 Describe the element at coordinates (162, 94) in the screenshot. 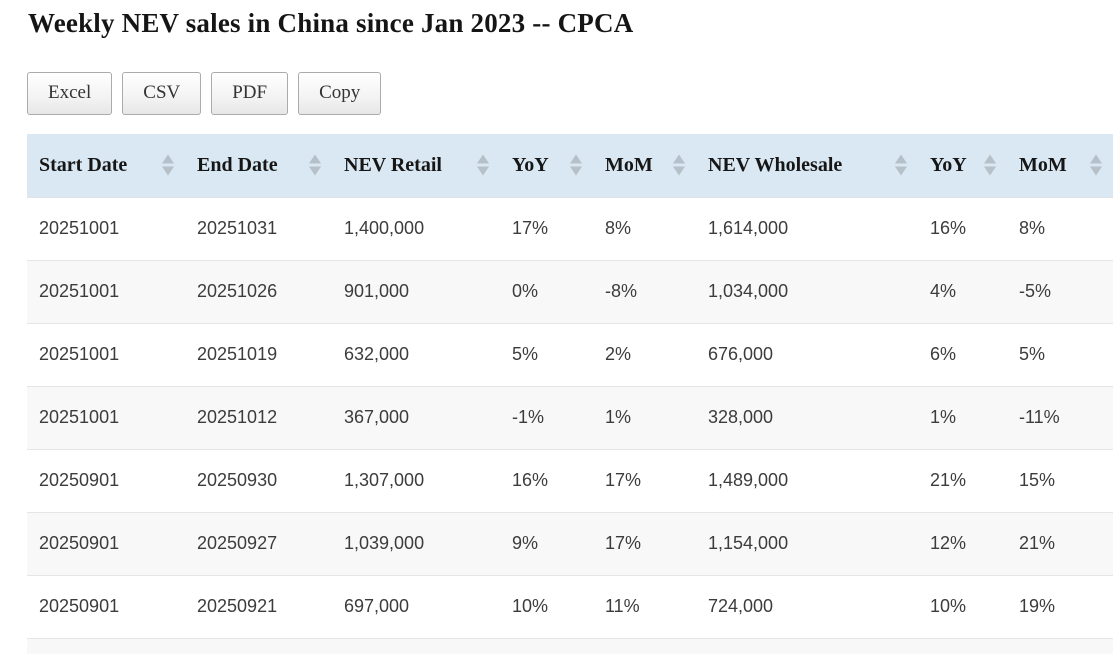

I see `csv-button: CSV` at that location.